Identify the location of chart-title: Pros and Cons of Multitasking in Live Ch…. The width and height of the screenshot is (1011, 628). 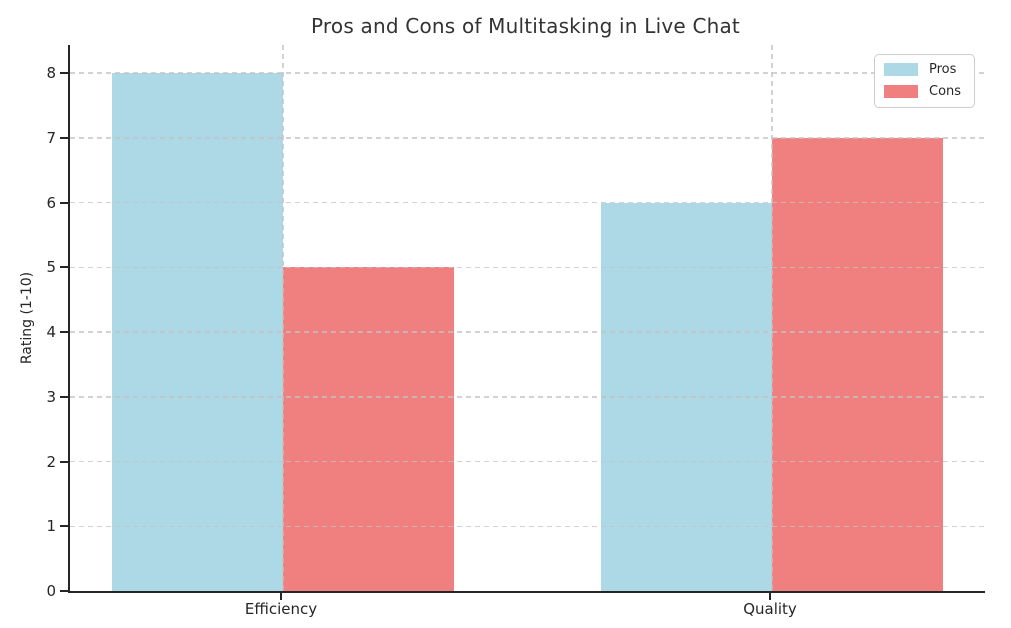
(525, 26).